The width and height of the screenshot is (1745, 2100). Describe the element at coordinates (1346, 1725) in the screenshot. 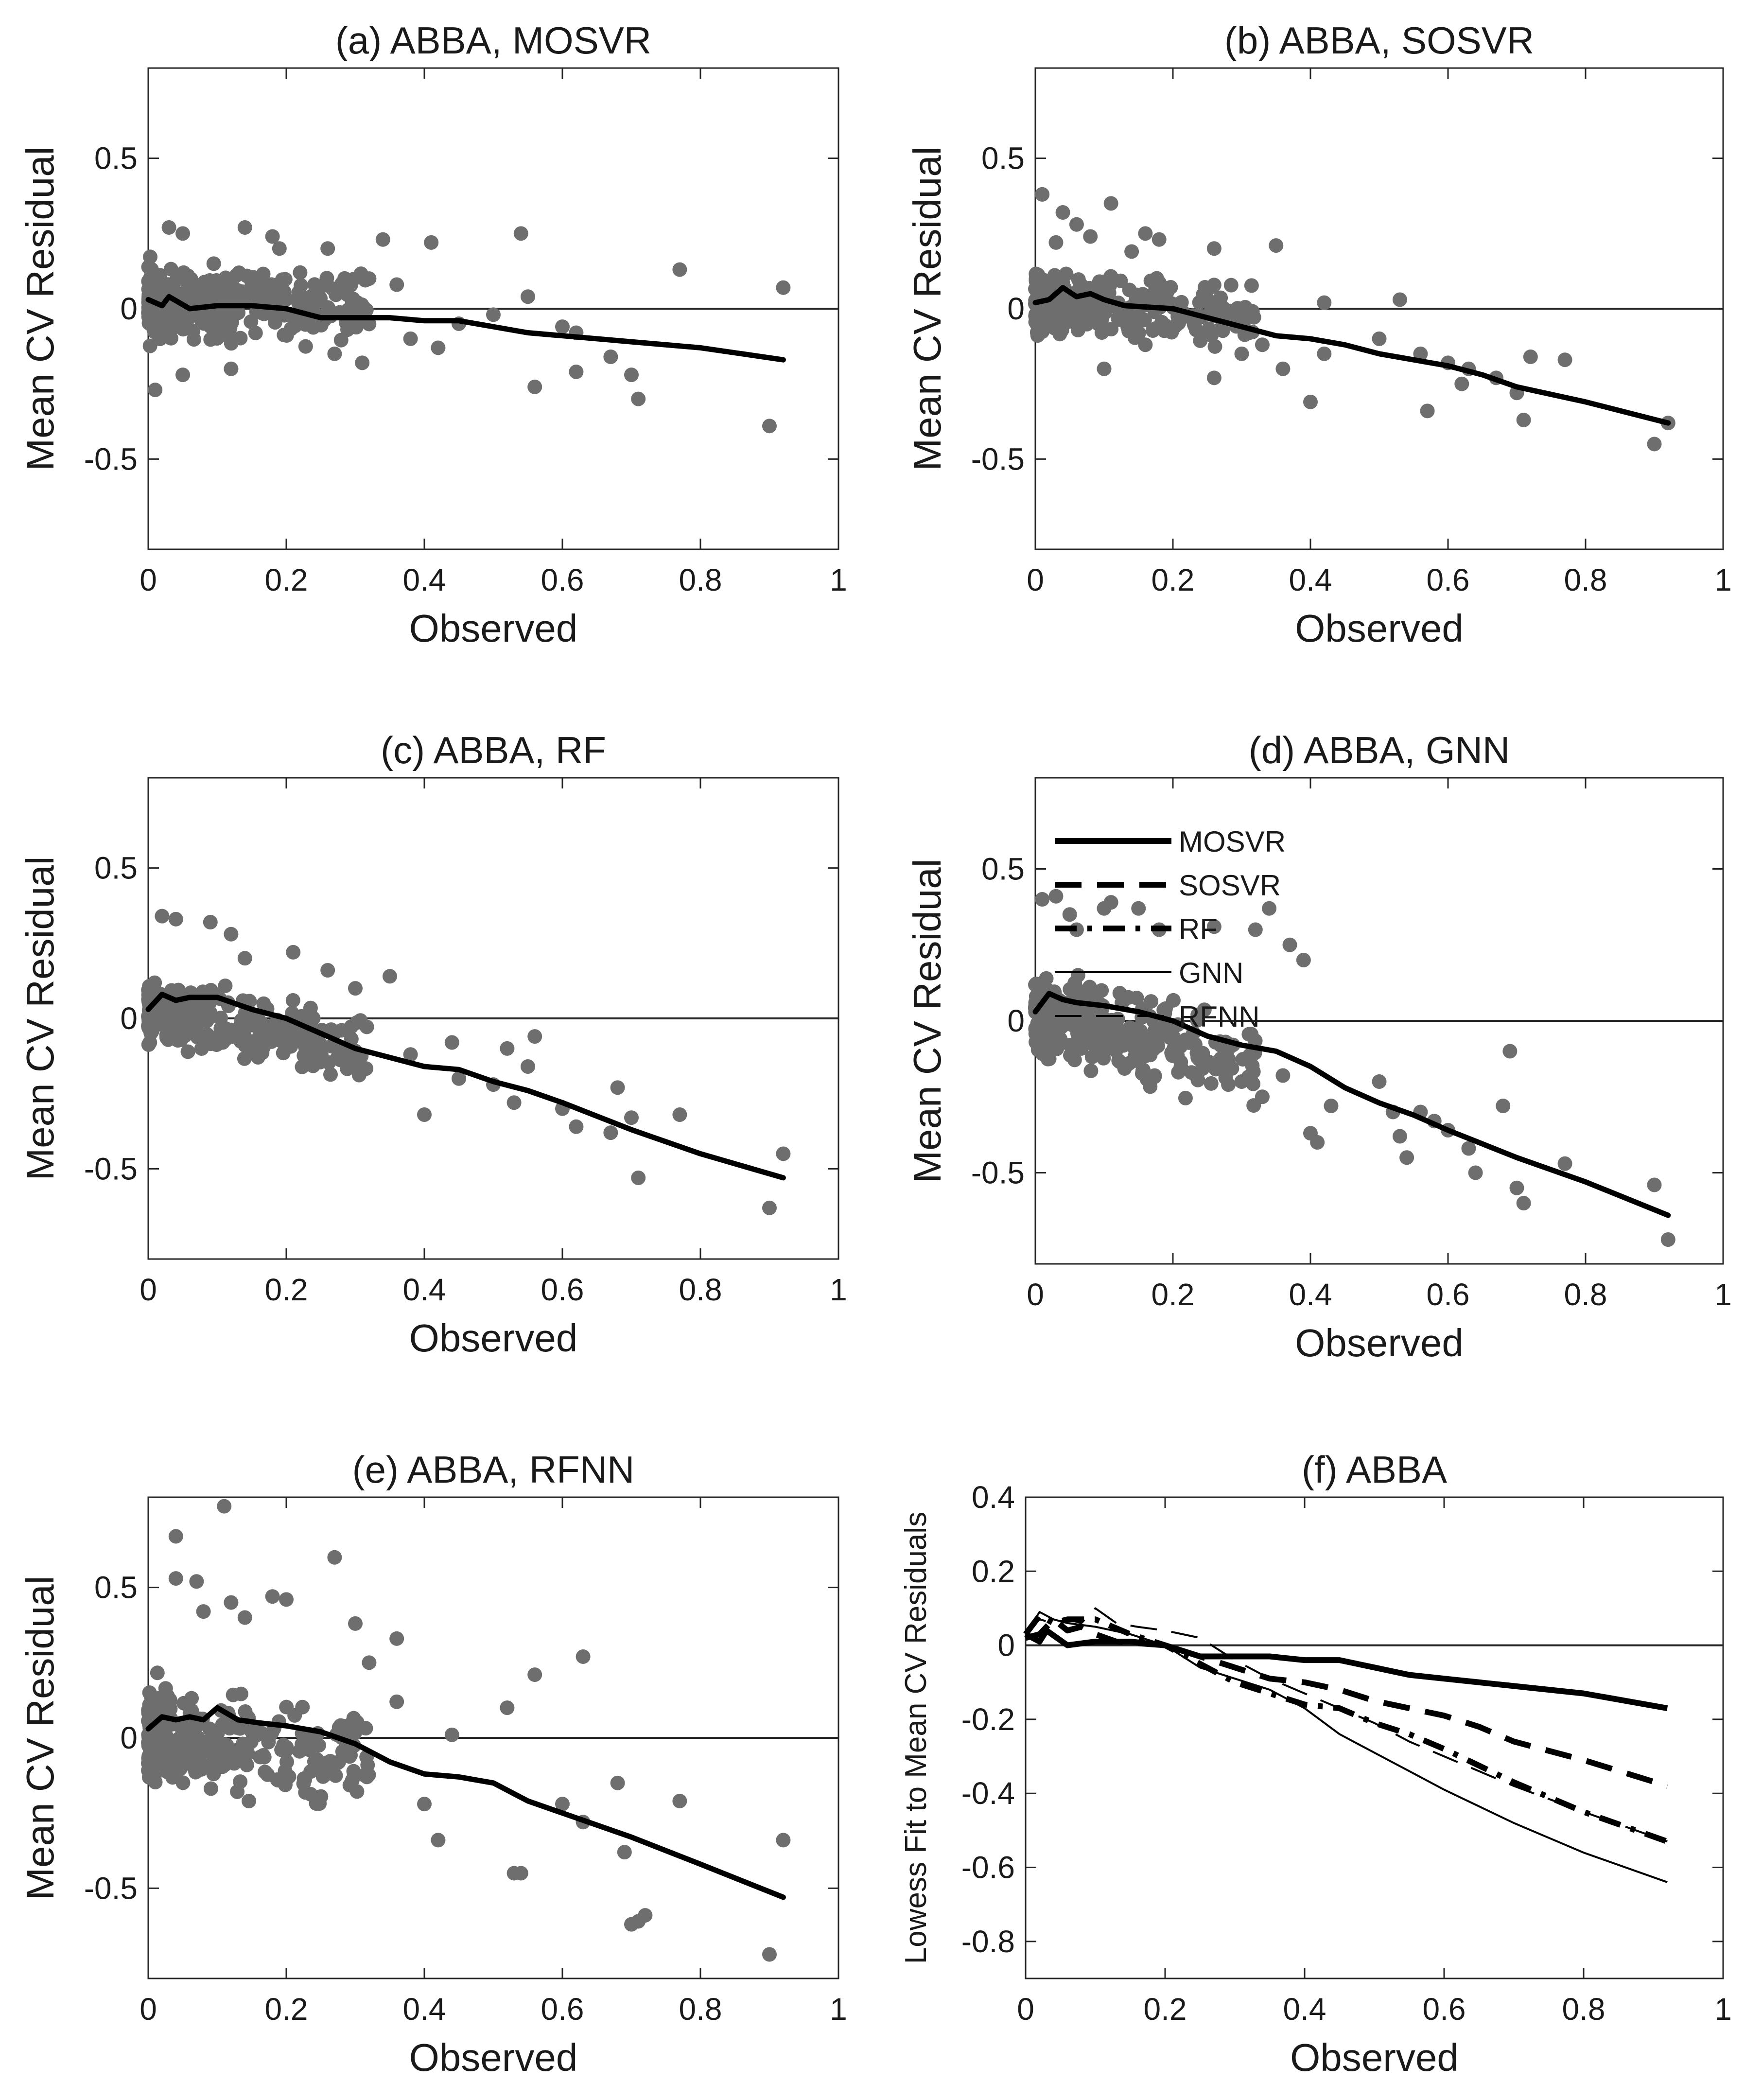

I see `series-line-rfnn` at that location.